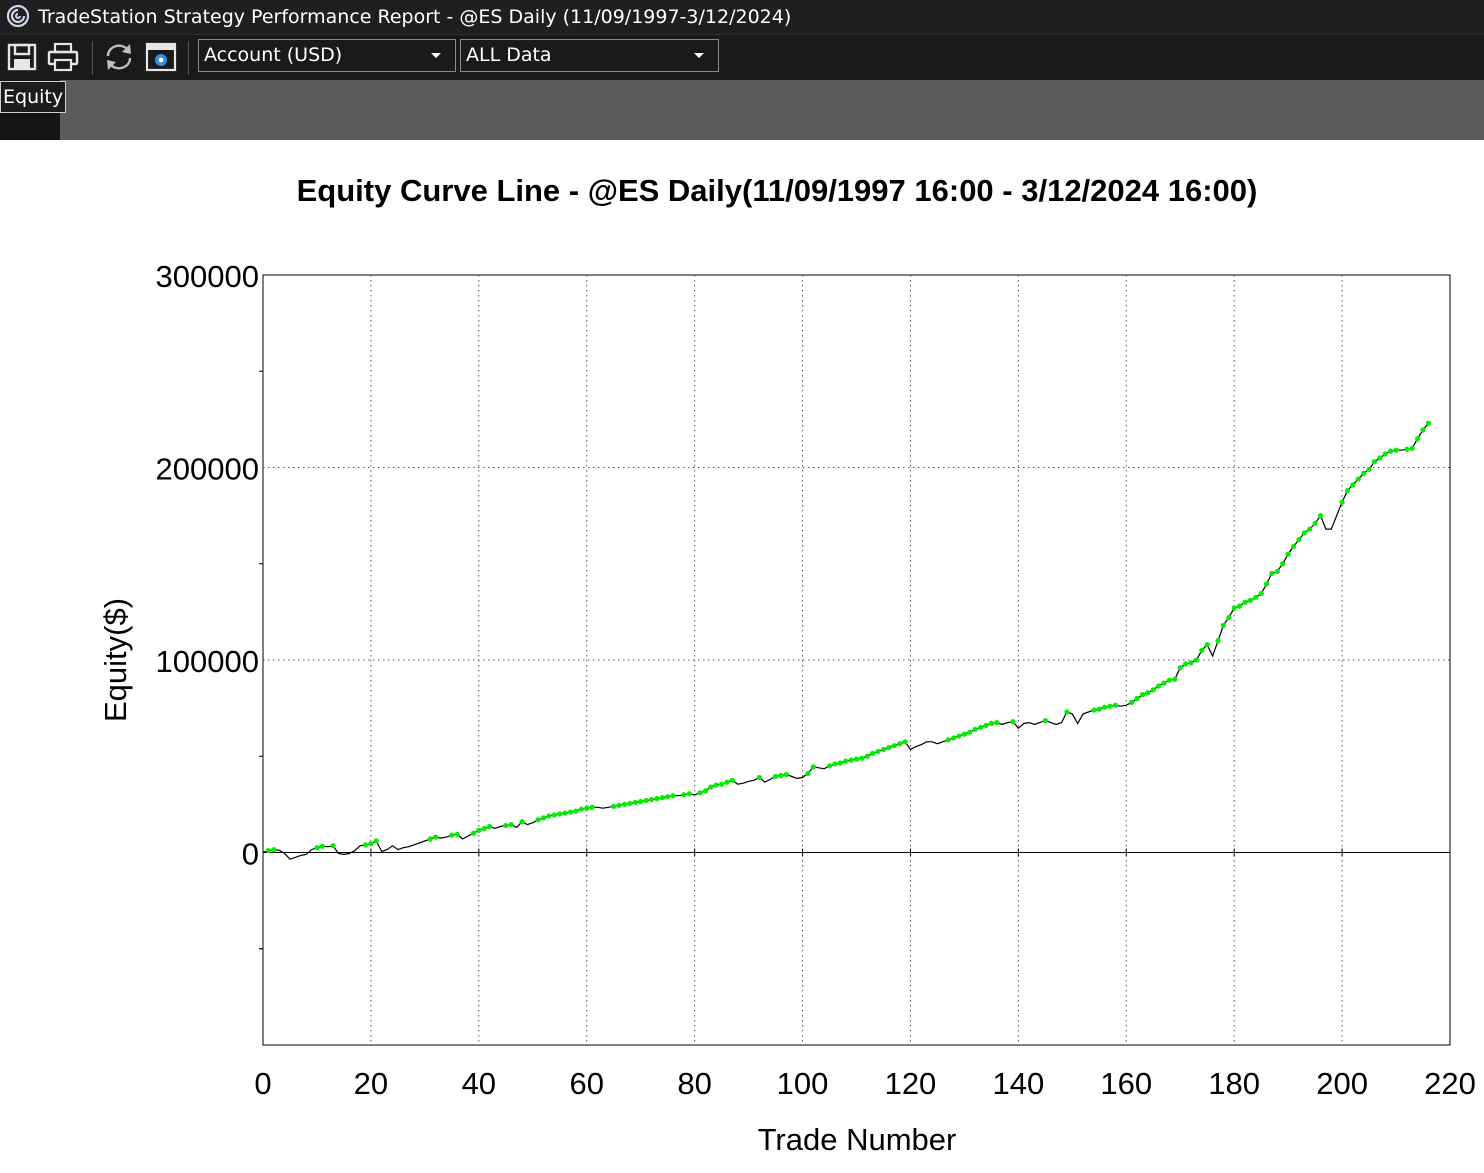 This screenshot has height=1173, width=1484. Describe the element at coordinates (1342, 1083) in the screenshot. I see `x-tick-label: 200` at that location.